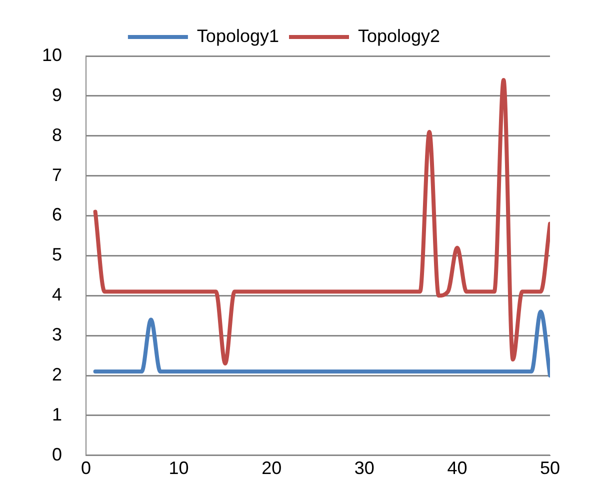 The image size is (598, 501). Describe the element at coordinates (86, 468) in the screenshot. I see `x-tick-label: 0` at that location.